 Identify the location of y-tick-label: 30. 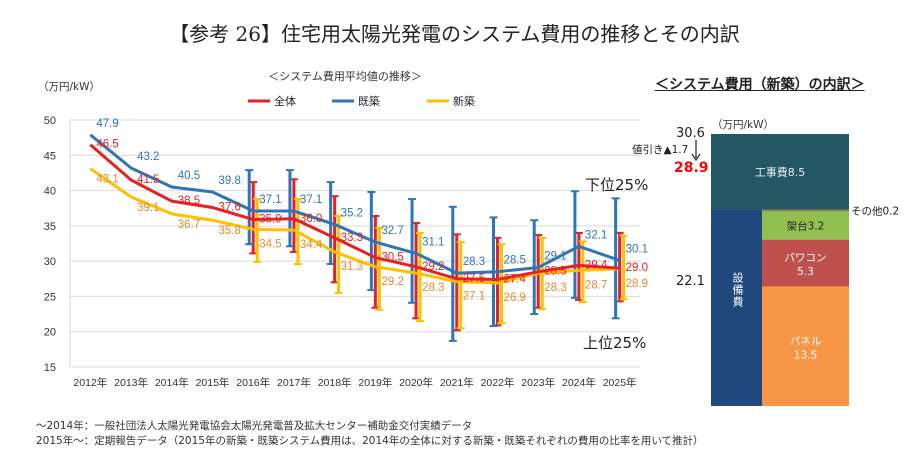
(50, 262).